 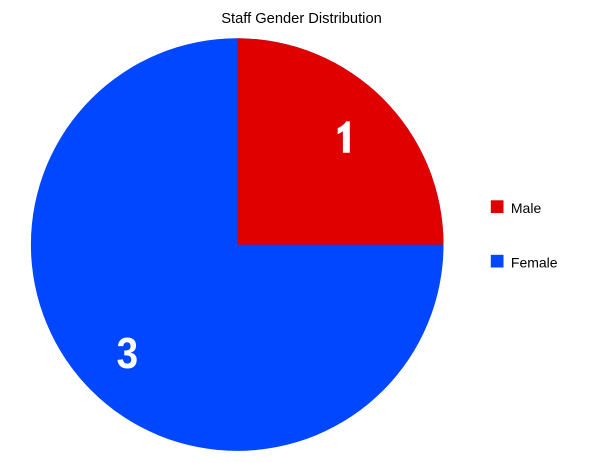 I want to click on svg-text: Female, so click(x=534, y=262).